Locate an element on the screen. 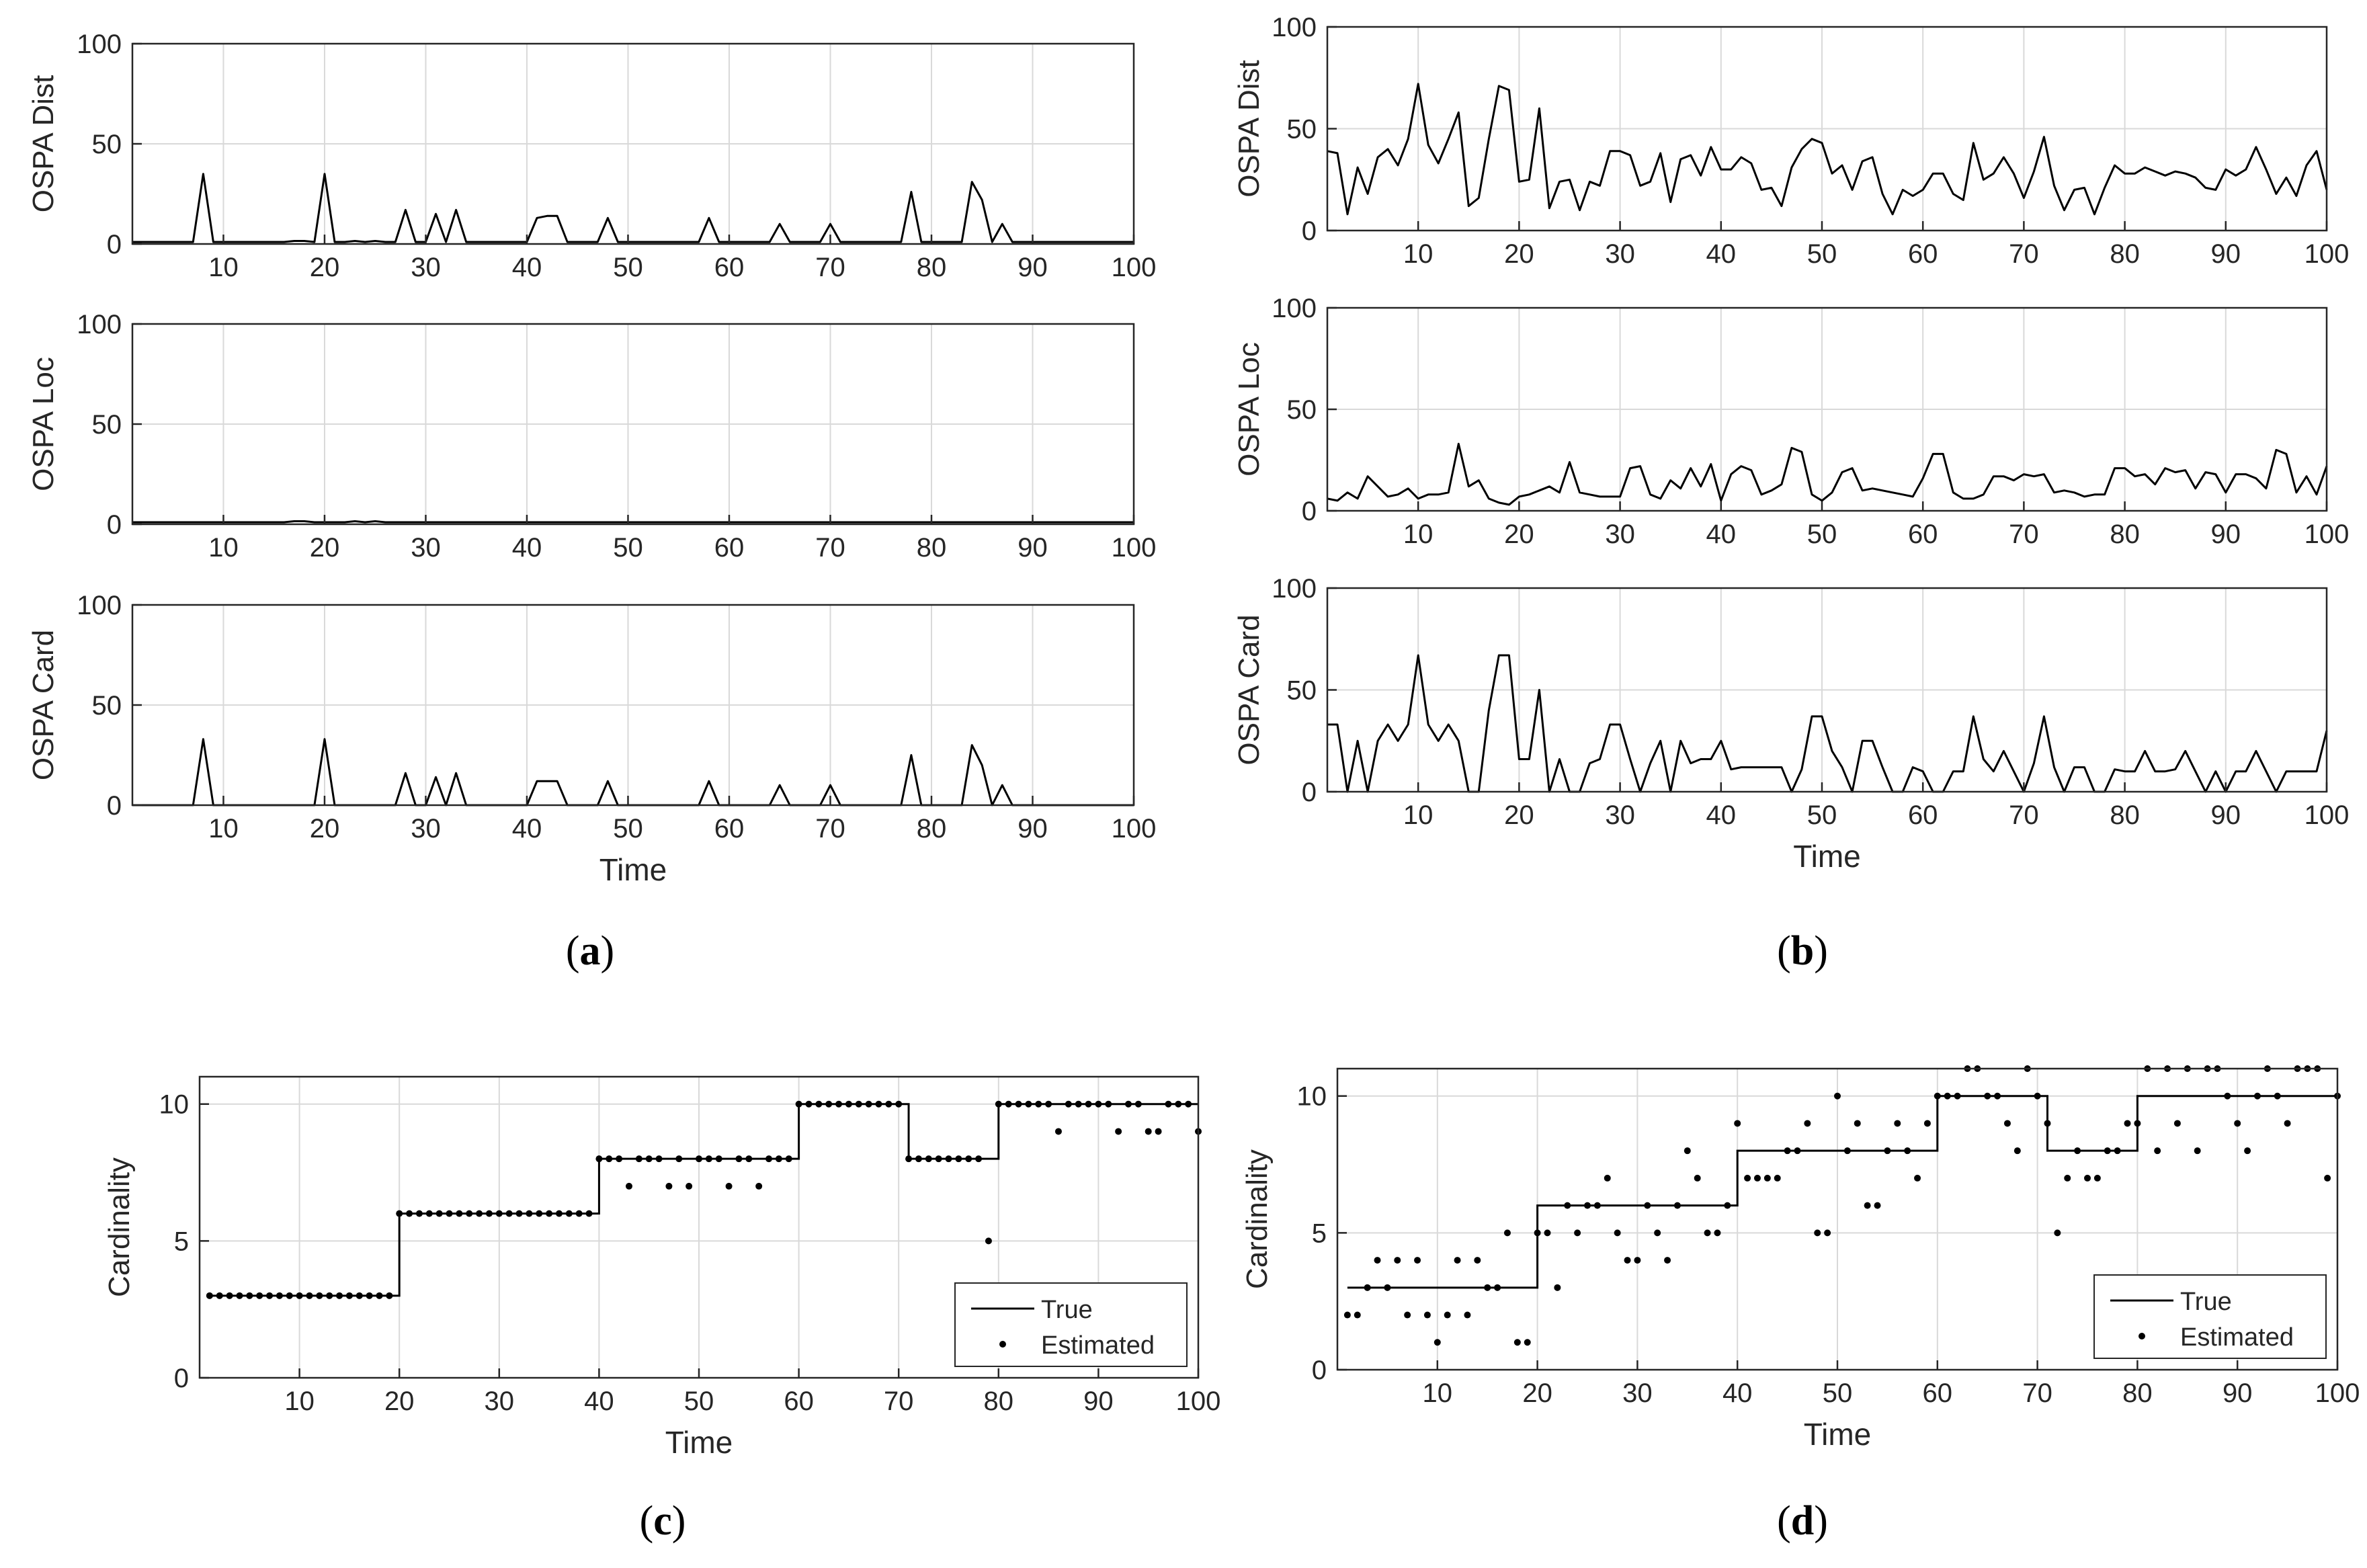 The image size is (2367, 1568). y-tick-label: 0 is located at coordinates (1309, 512).